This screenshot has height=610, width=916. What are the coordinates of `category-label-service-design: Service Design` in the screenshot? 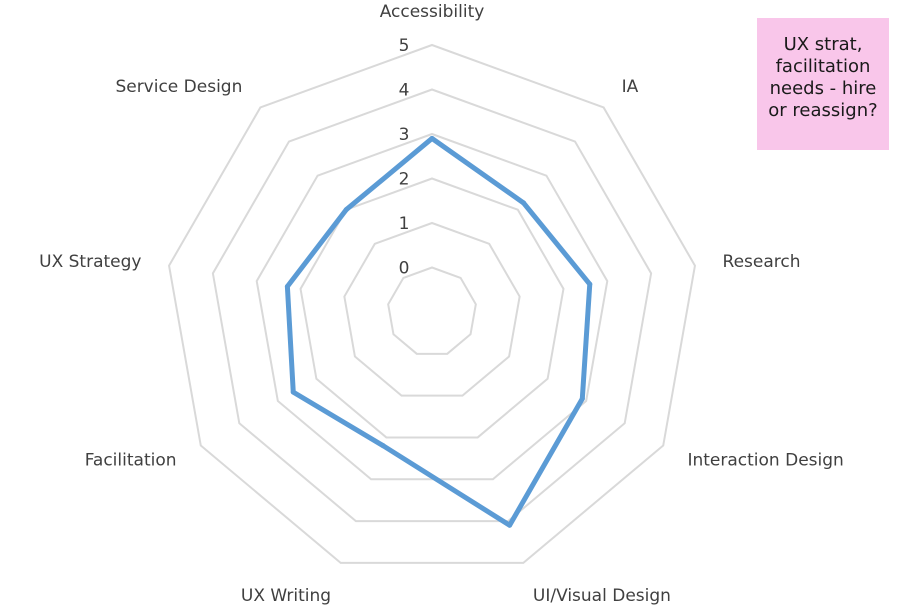 It's located at (178, 87).